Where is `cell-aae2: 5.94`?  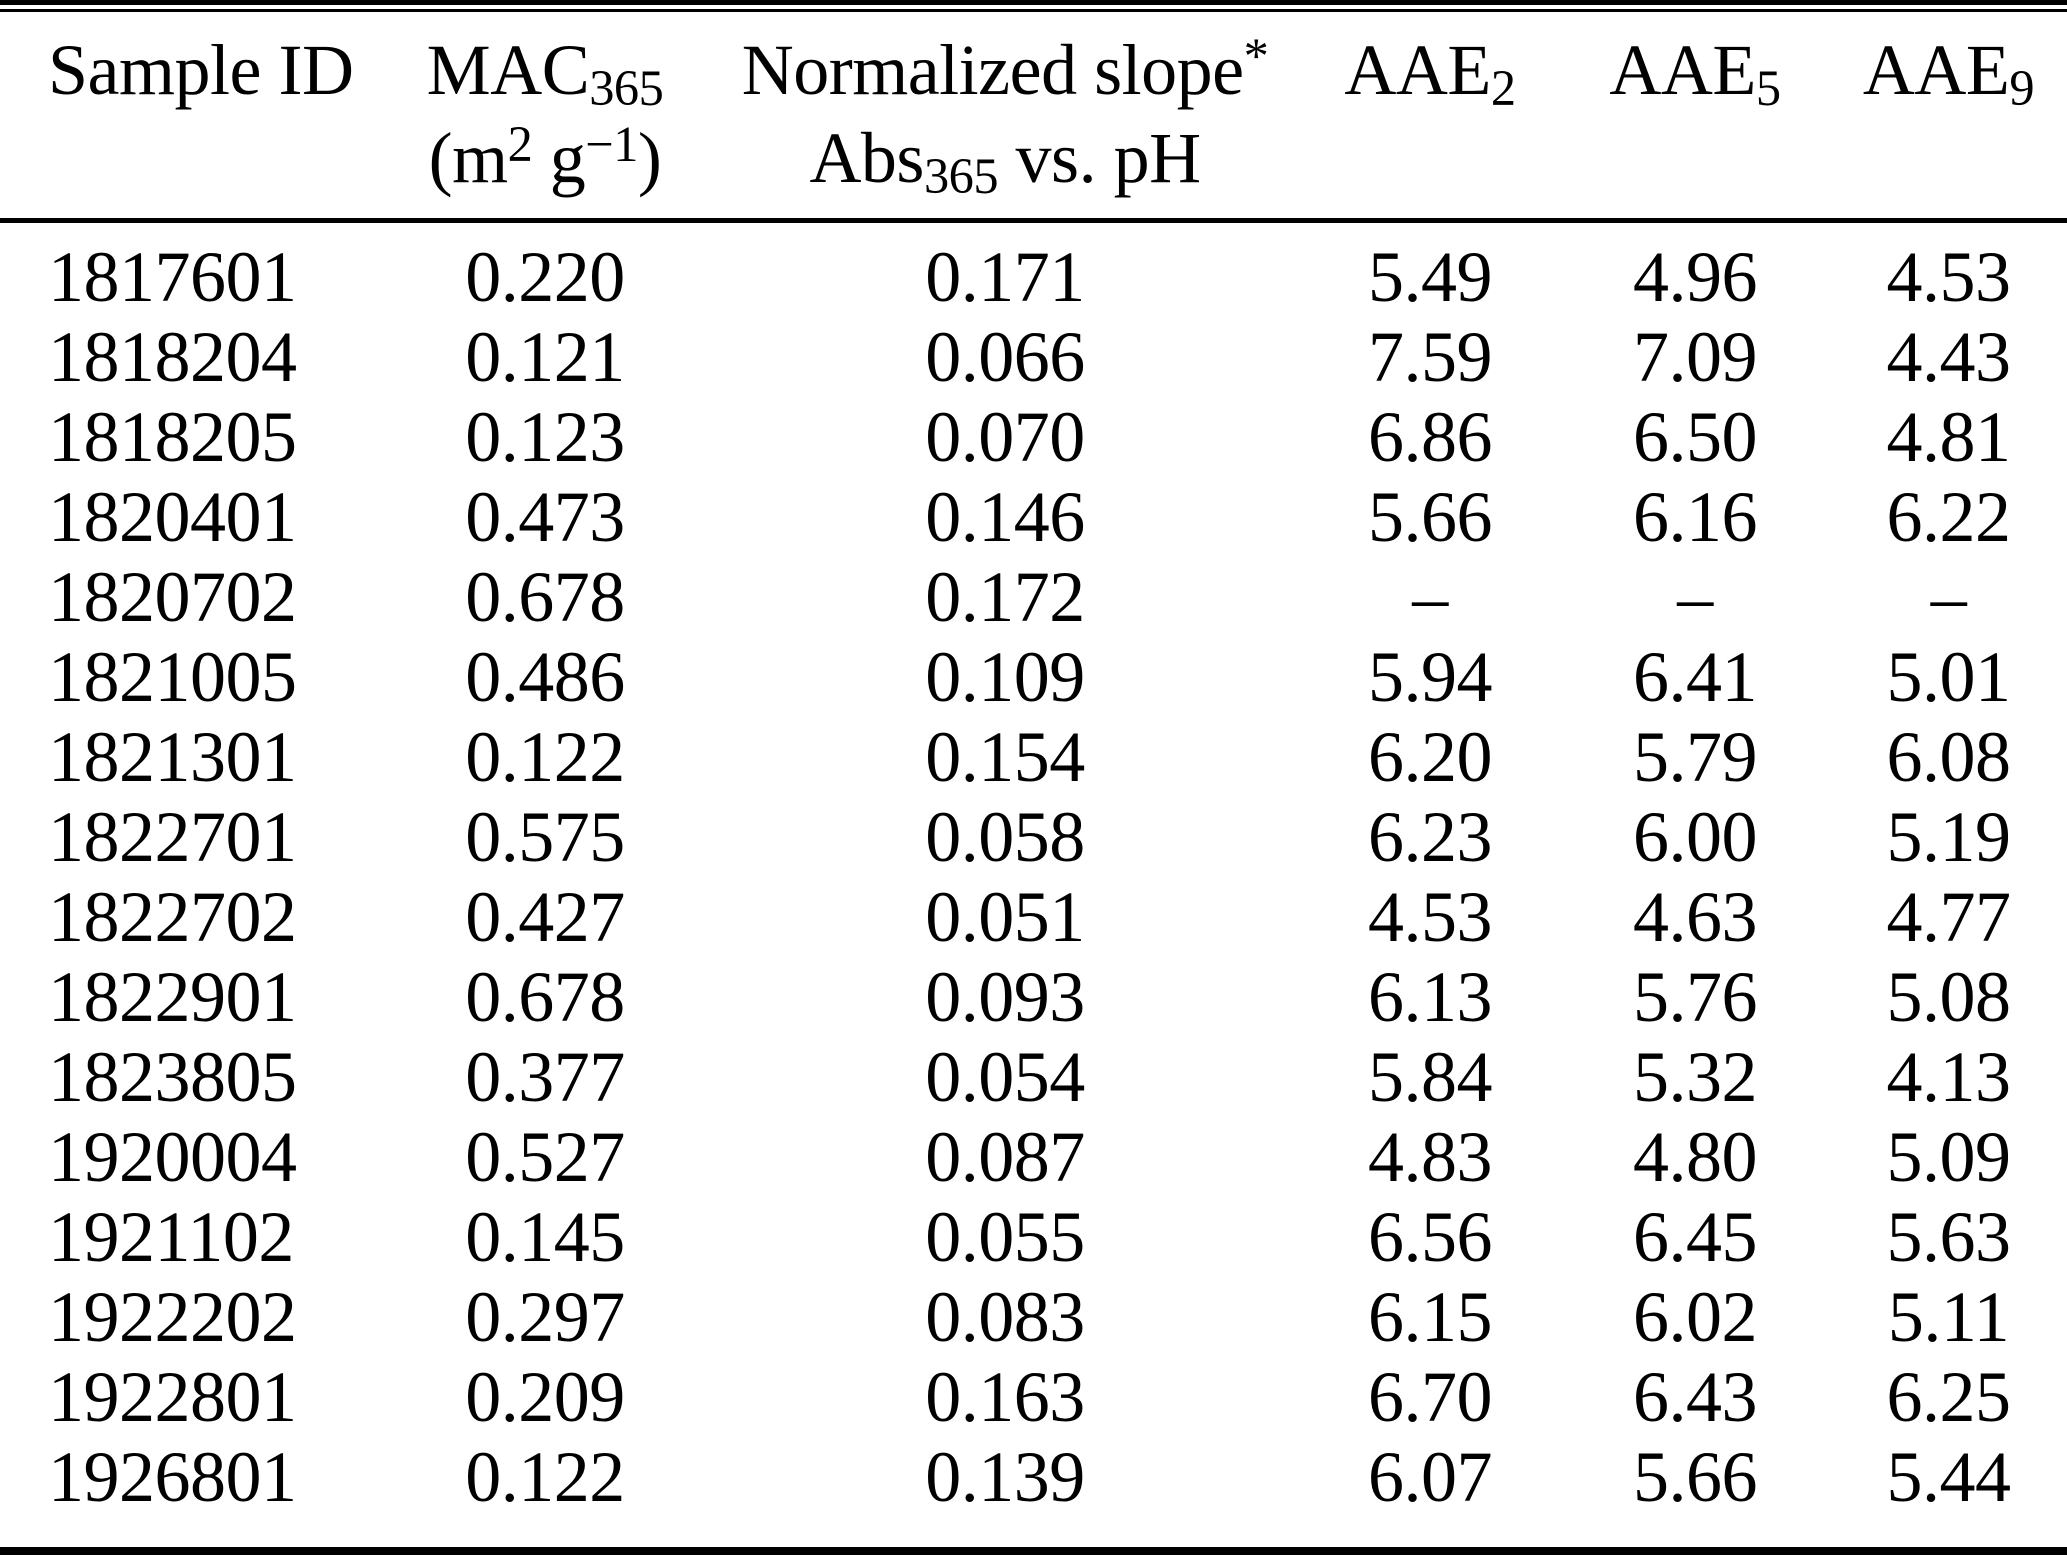
cell-aae2: 5.94 is located at coordinates (1430, 677).